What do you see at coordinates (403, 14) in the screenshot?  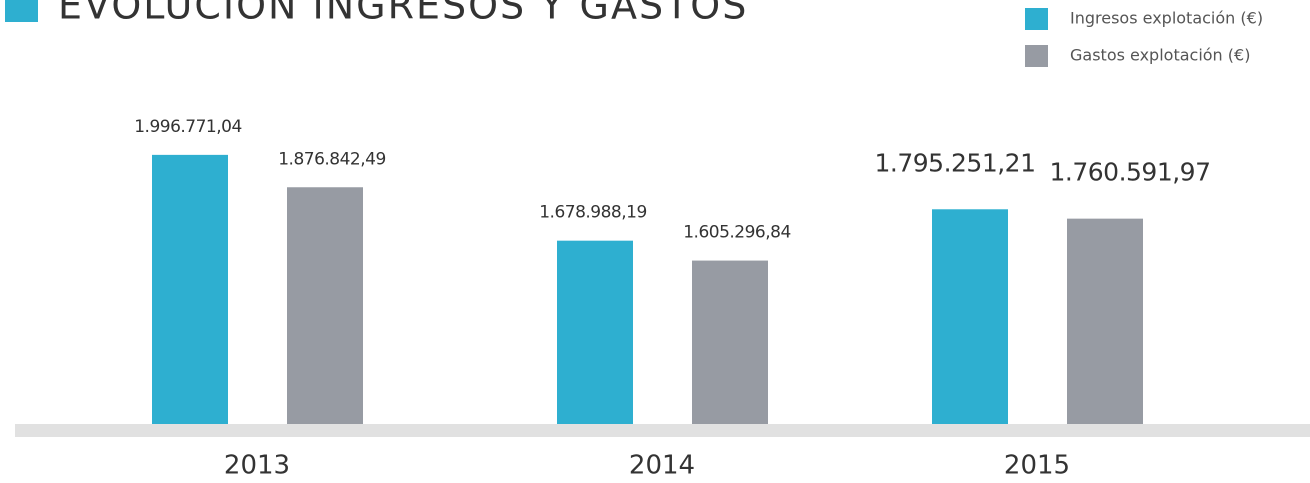 I see `chart-title: EVOLUCIÓN INGRESOS Y GASTOS` at bounding box center [403, 14].